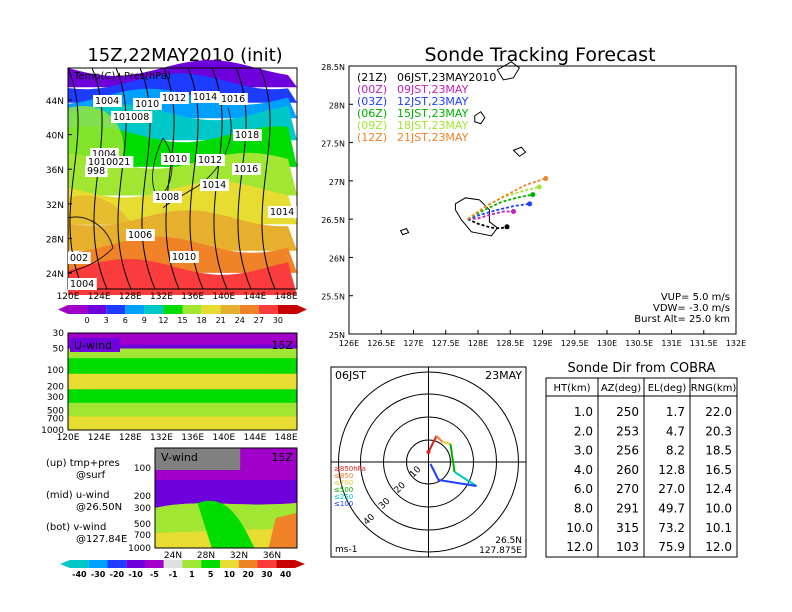 This screenshot has width=792, height=612. What do you see at coordinates (182, 320) in the screenshot?
I see `colorbar-label: 15` at bounding box center [182, 320].